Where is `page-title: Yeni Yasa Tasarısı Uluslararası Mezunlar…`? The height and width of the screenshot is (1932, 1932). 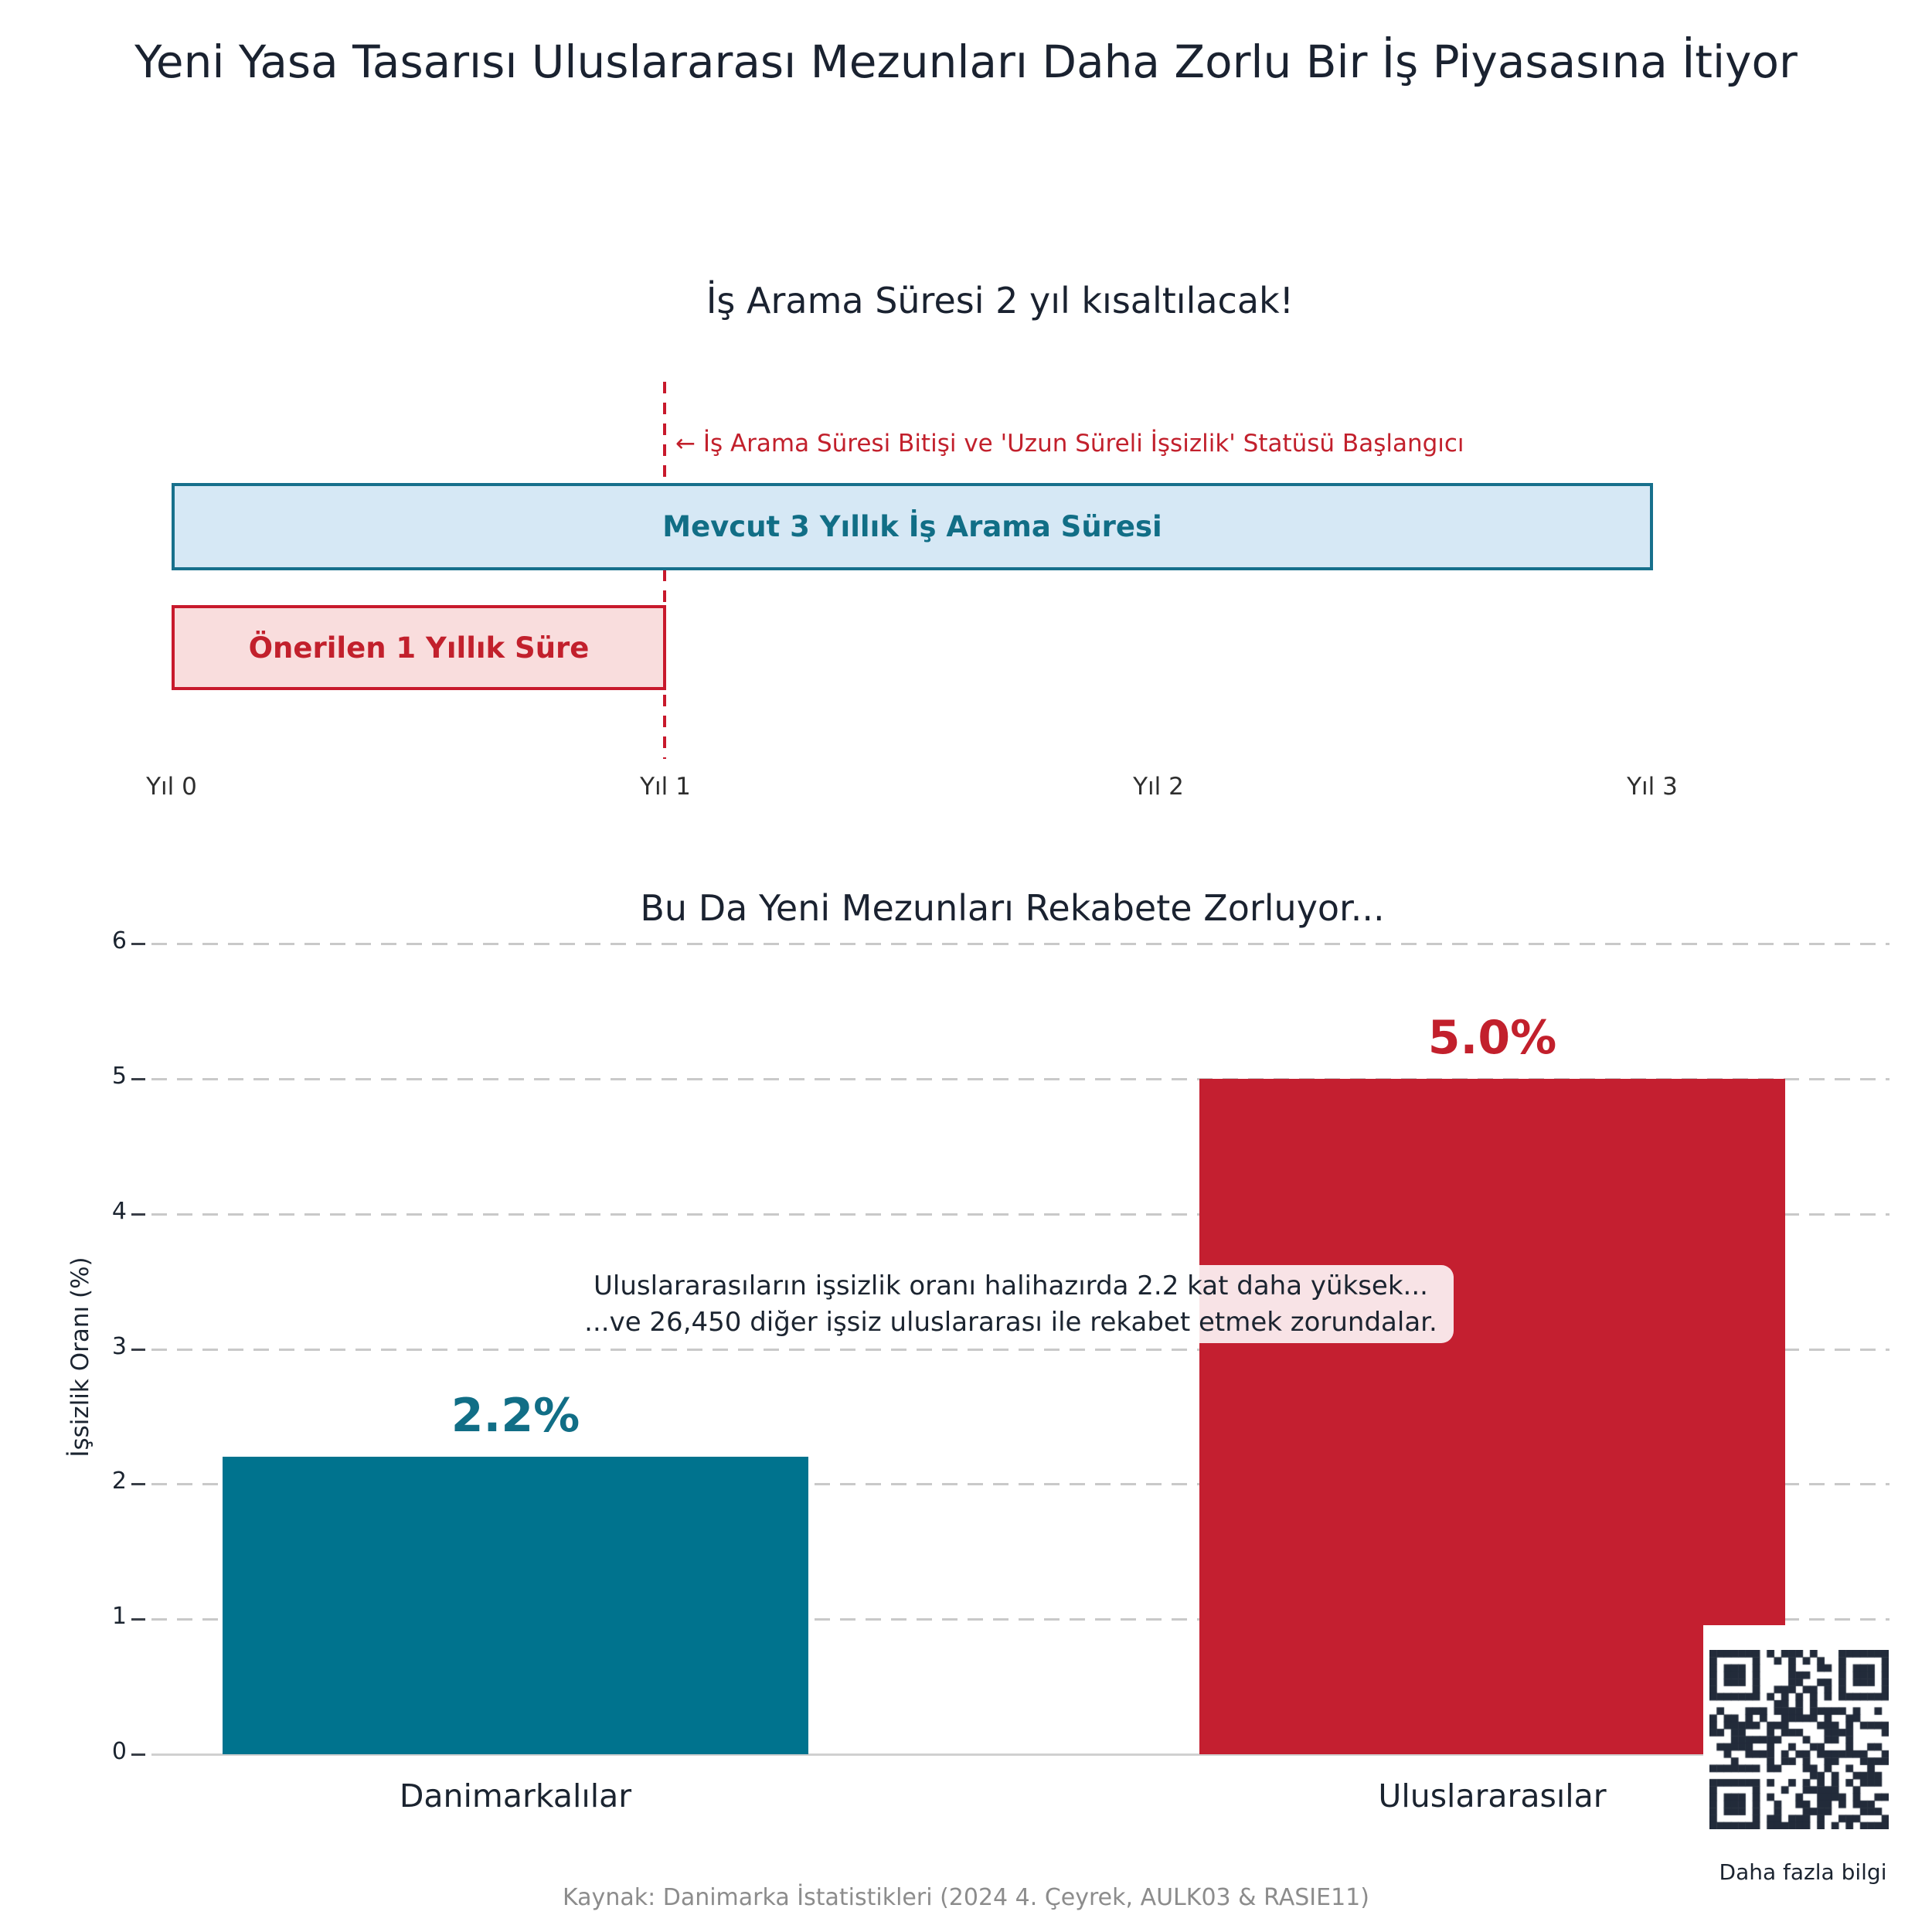 page-title: Yeni Yasa Tasarısı Uluslararası Mezunlar… is located at coordinates (966, 62).